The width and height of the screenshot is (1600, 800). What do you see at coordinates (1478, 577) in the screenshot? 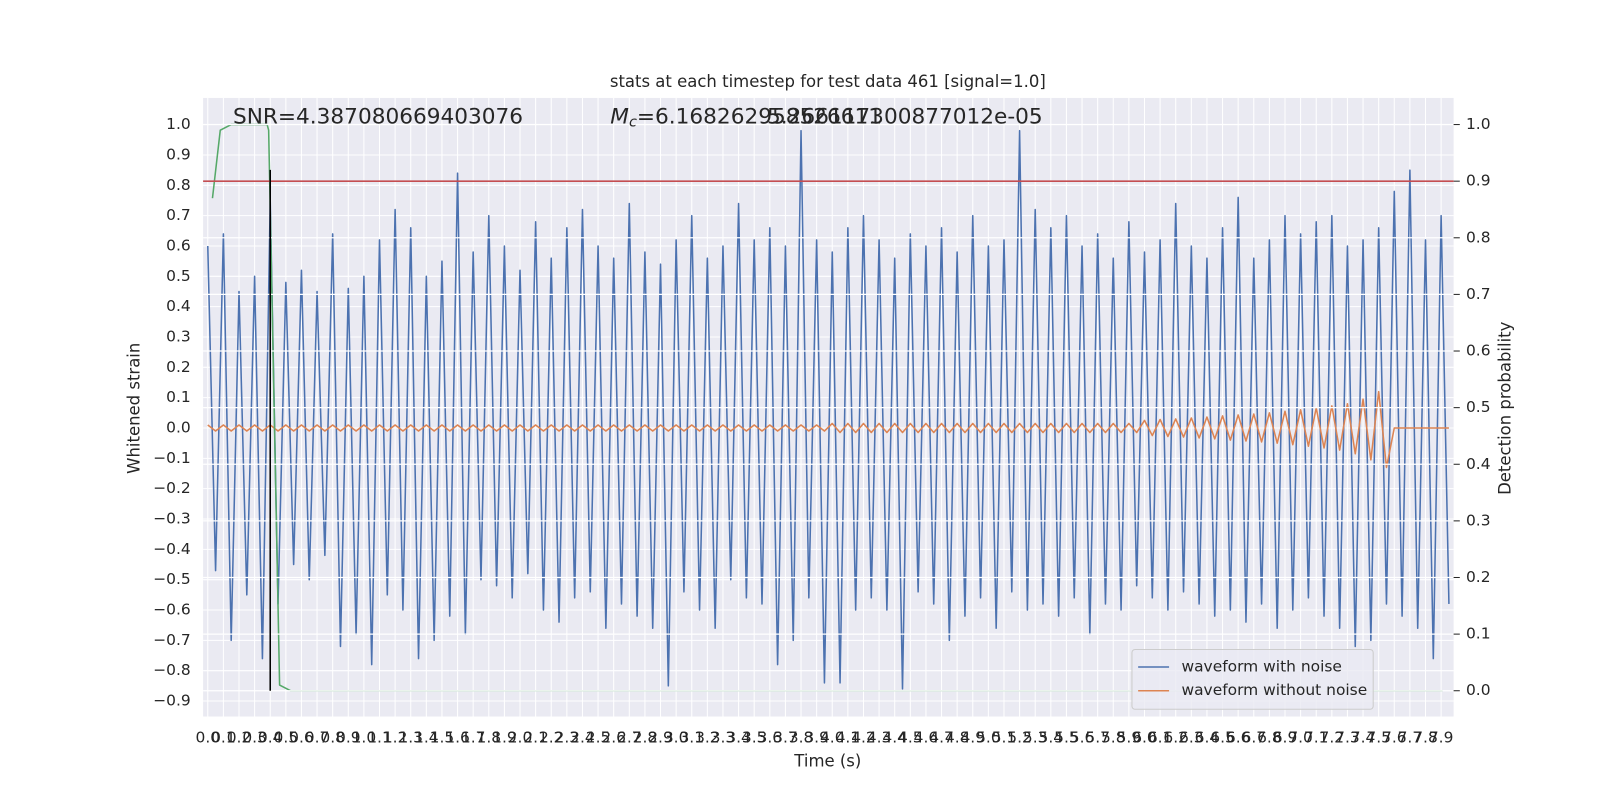
I see `y2-tick-label: 0.2` at bounding box center [1478, 577].